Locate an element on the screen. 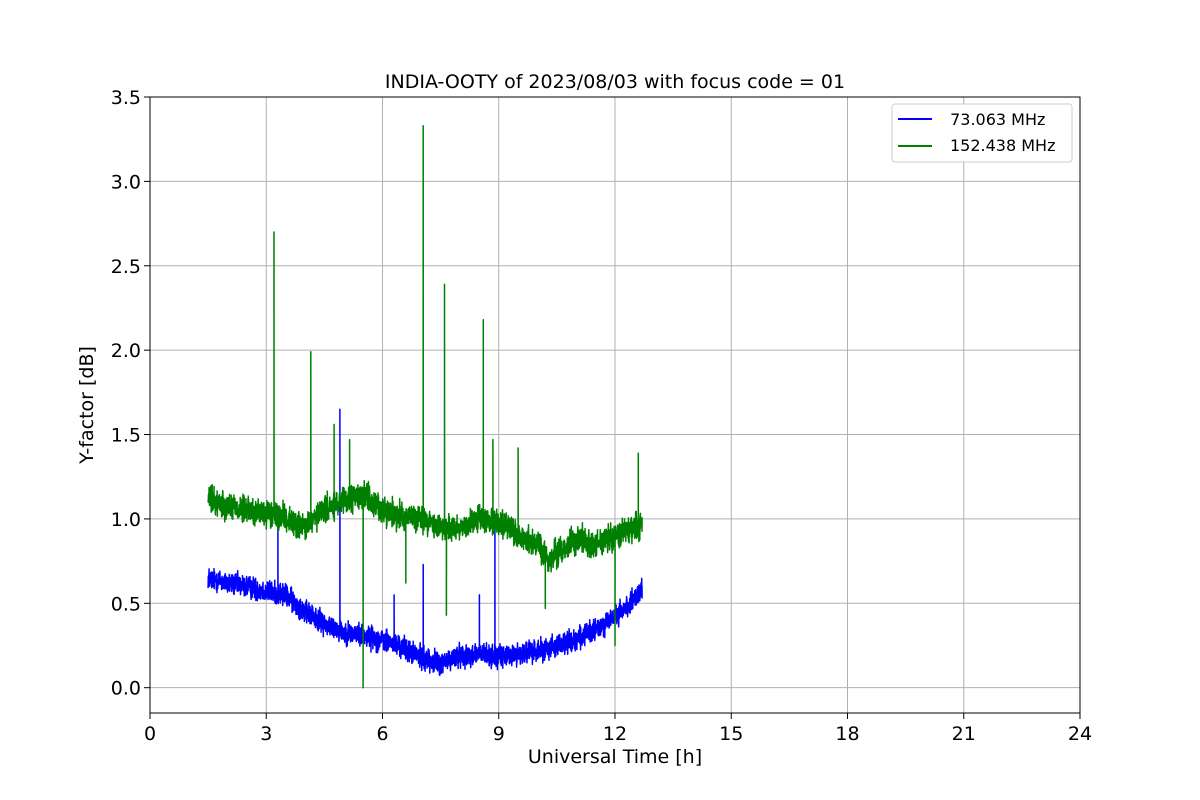  x-tick-label: 3 is located at coordinates (266, 734).